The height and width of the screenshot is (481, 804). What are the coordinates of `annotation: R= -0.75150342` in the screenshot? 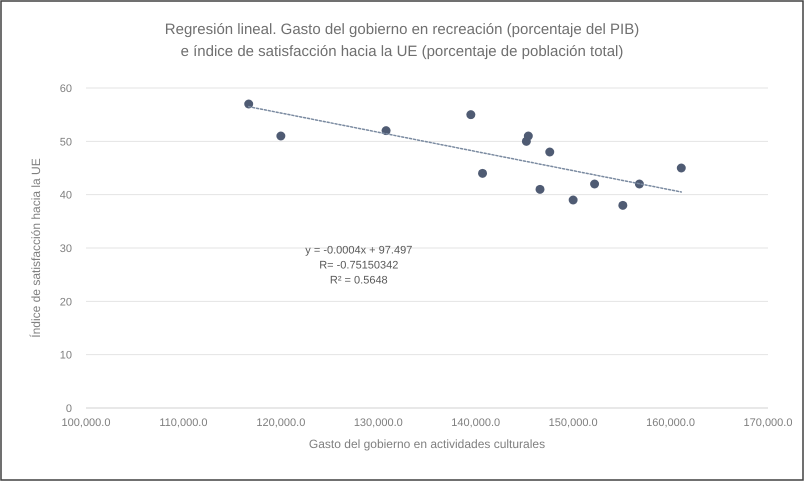 It's located at (358, 265).